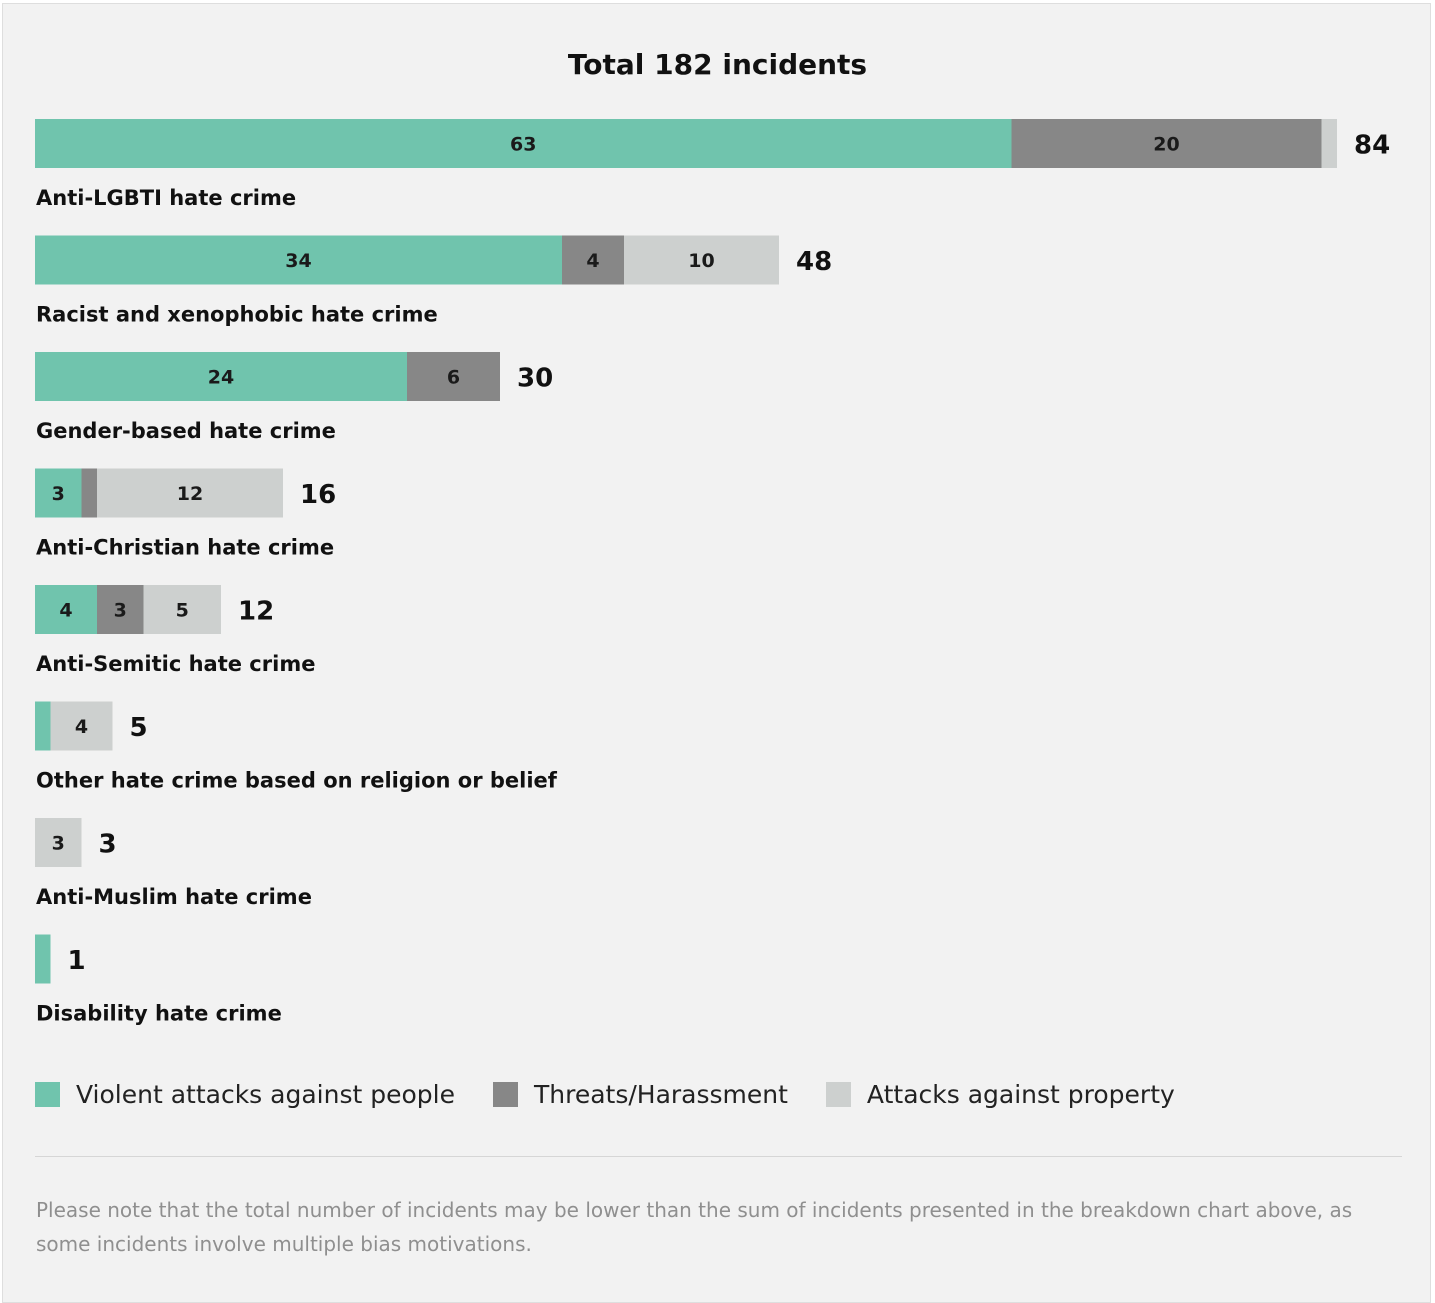 The width and height of the screenshot is (1435, 1303). Describe the element at coordinates (318, 495) in the screenshot. I see `bar-total-label: 16` at that location.